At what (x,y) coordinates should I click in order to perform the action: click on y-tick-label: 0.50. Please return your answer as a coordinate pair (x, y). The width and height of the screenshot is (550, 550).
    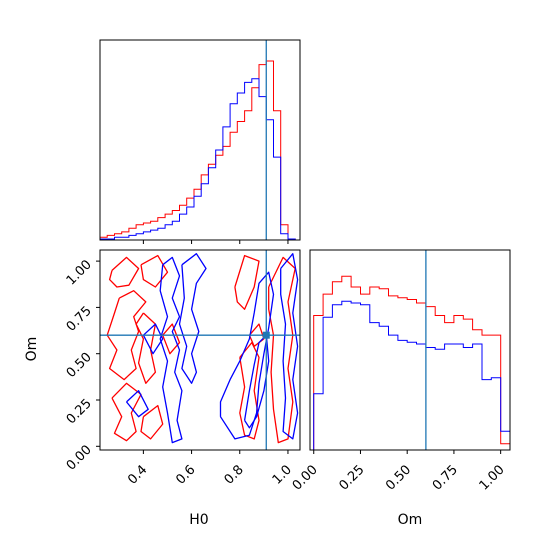
    Looking at the image, I should click on (79, 365).